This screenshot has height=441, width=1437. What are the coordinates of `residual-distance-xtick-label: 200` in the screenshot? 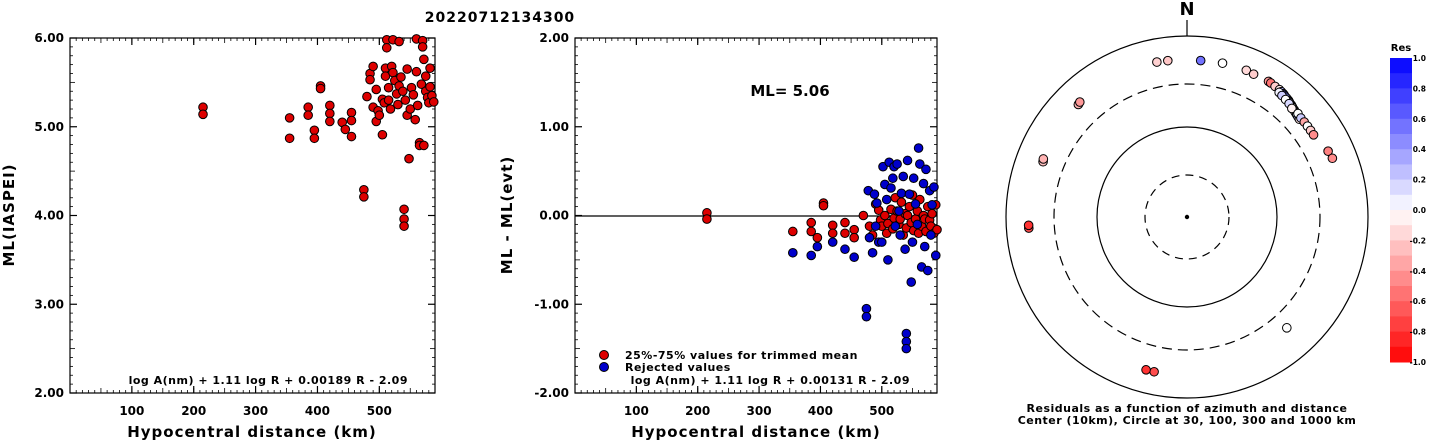 It's located at (697, 411).